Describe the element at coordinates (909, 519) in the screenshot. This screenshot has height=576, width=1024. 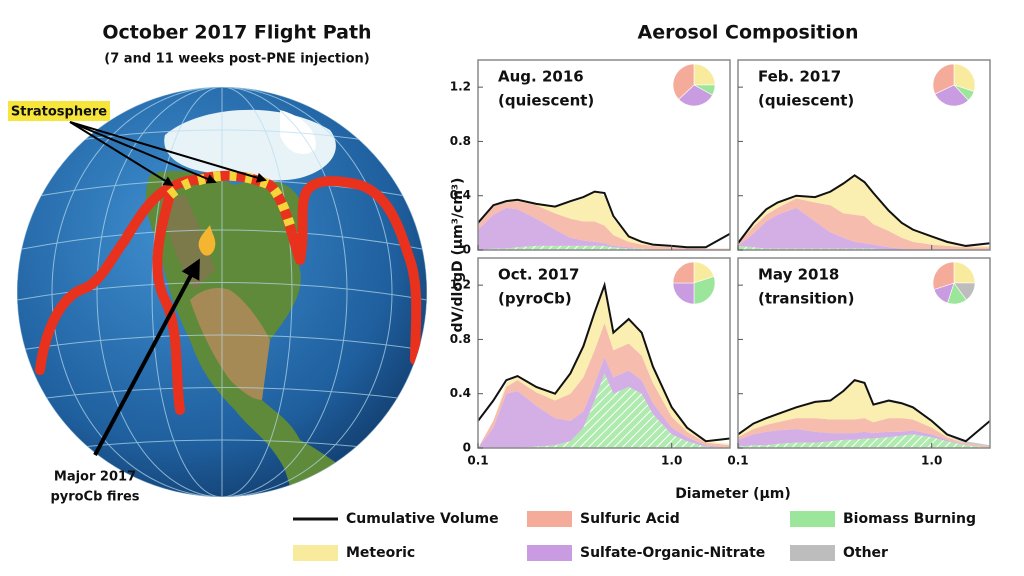
I see `legend-label: Biomass Burning` at that location.